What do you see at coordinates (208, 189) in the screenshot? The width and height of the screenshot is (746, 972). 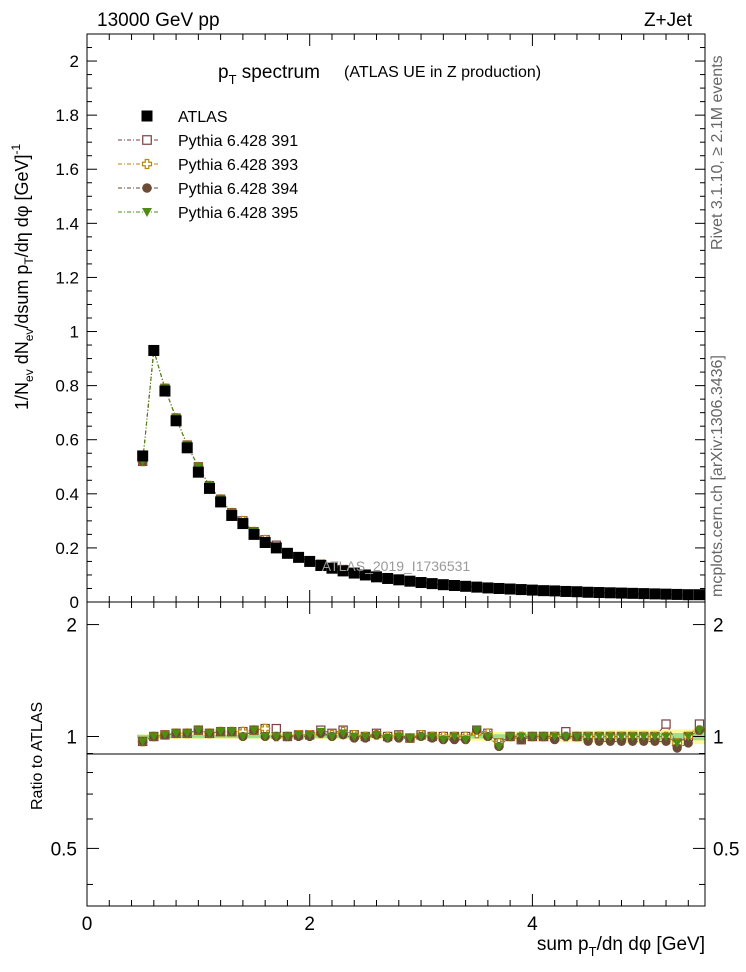 I see `legend-entry: Pythia 6.428 394` at bounding box center [208, 189].